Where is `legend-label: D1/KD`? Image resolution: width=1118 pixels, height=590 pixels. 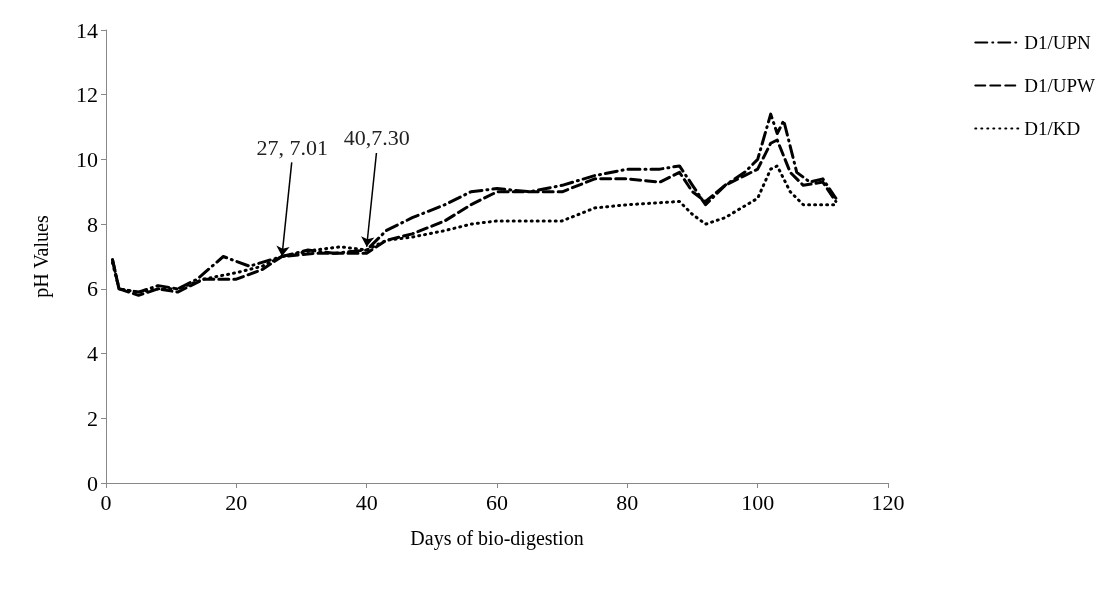
legend-label: D1/KD is located at coordinates (1052, 128).